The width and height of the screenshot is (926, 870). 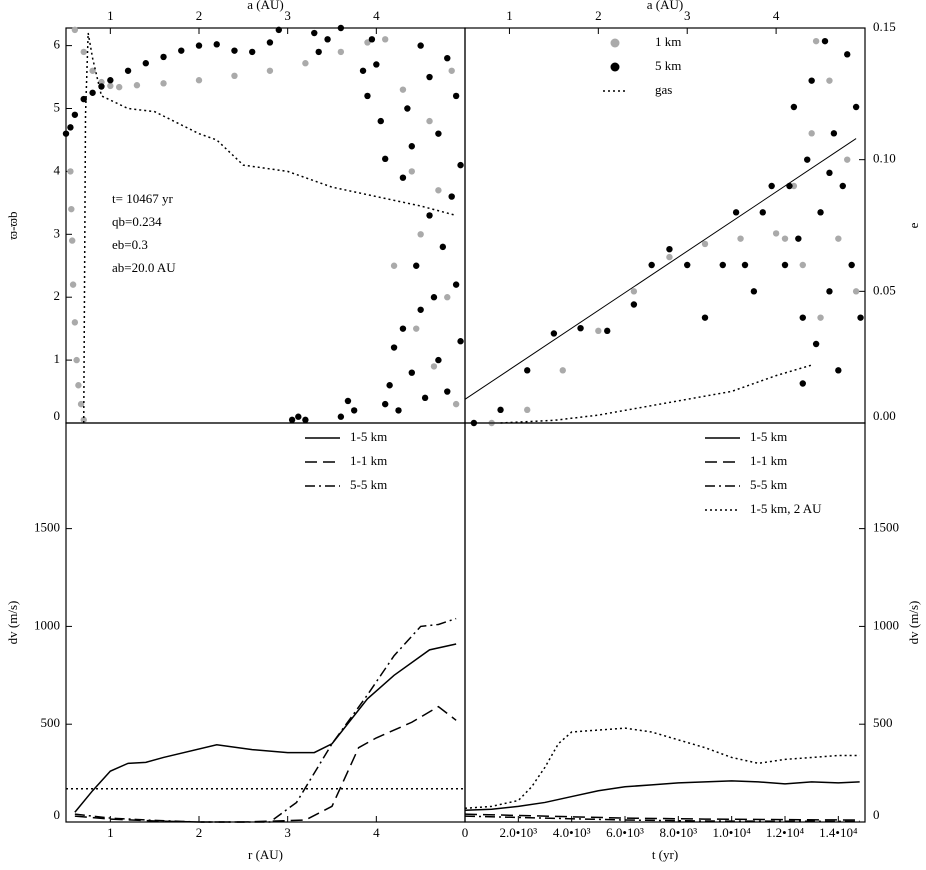 I want to click on x-tick-label: 4.0•10³, so click(x=572, y=832).